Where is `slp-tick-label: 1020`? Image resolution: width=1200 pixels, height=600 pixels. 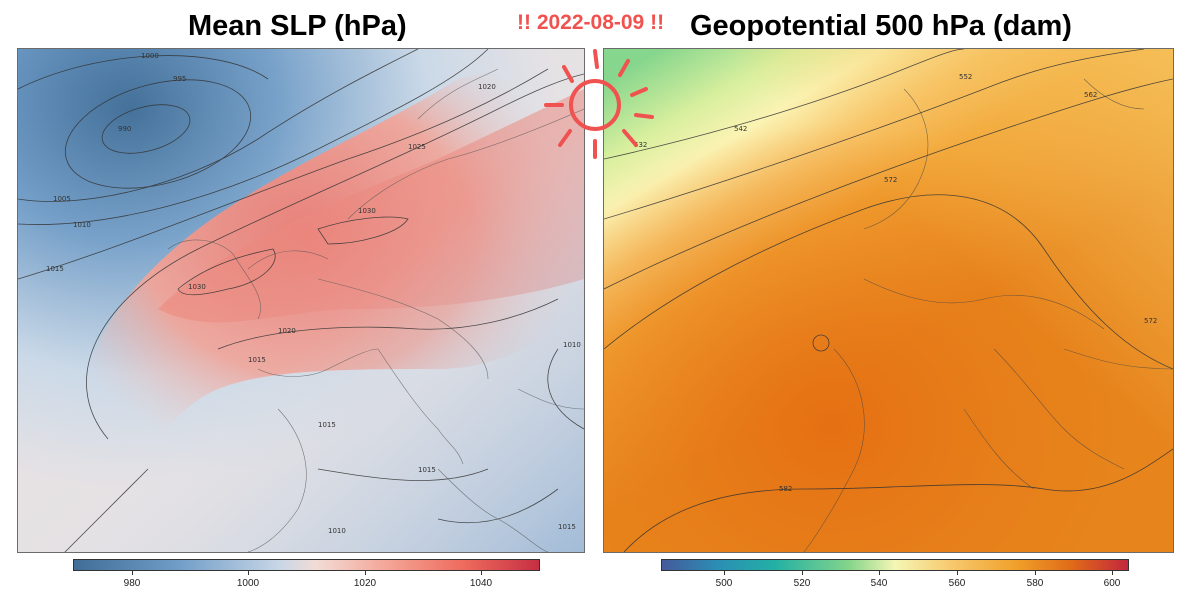 slp-tick-label: 1020 is located at coordinates (365, 583).